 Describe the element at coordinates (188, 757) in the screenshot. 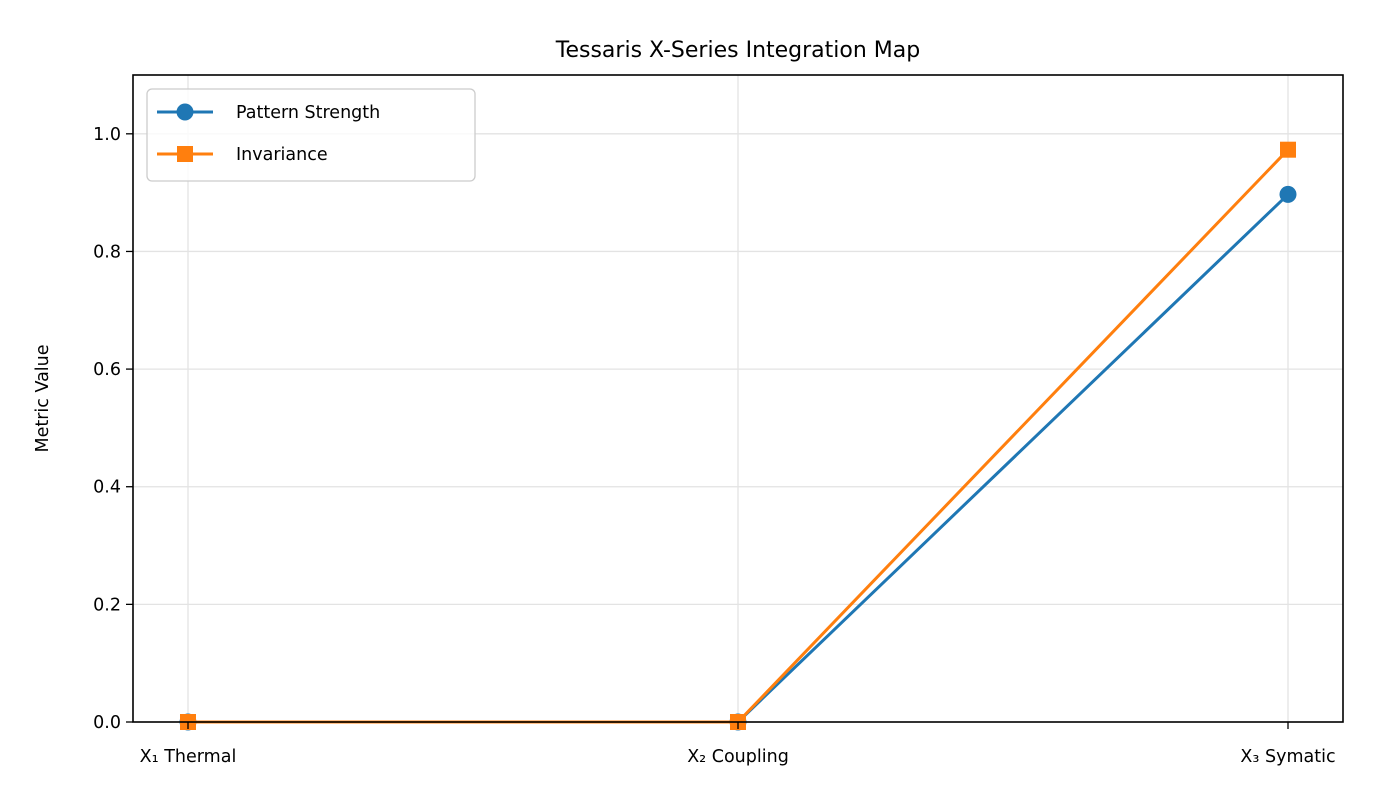

I see `x-tick-label: X₁ Thermal` at that location.